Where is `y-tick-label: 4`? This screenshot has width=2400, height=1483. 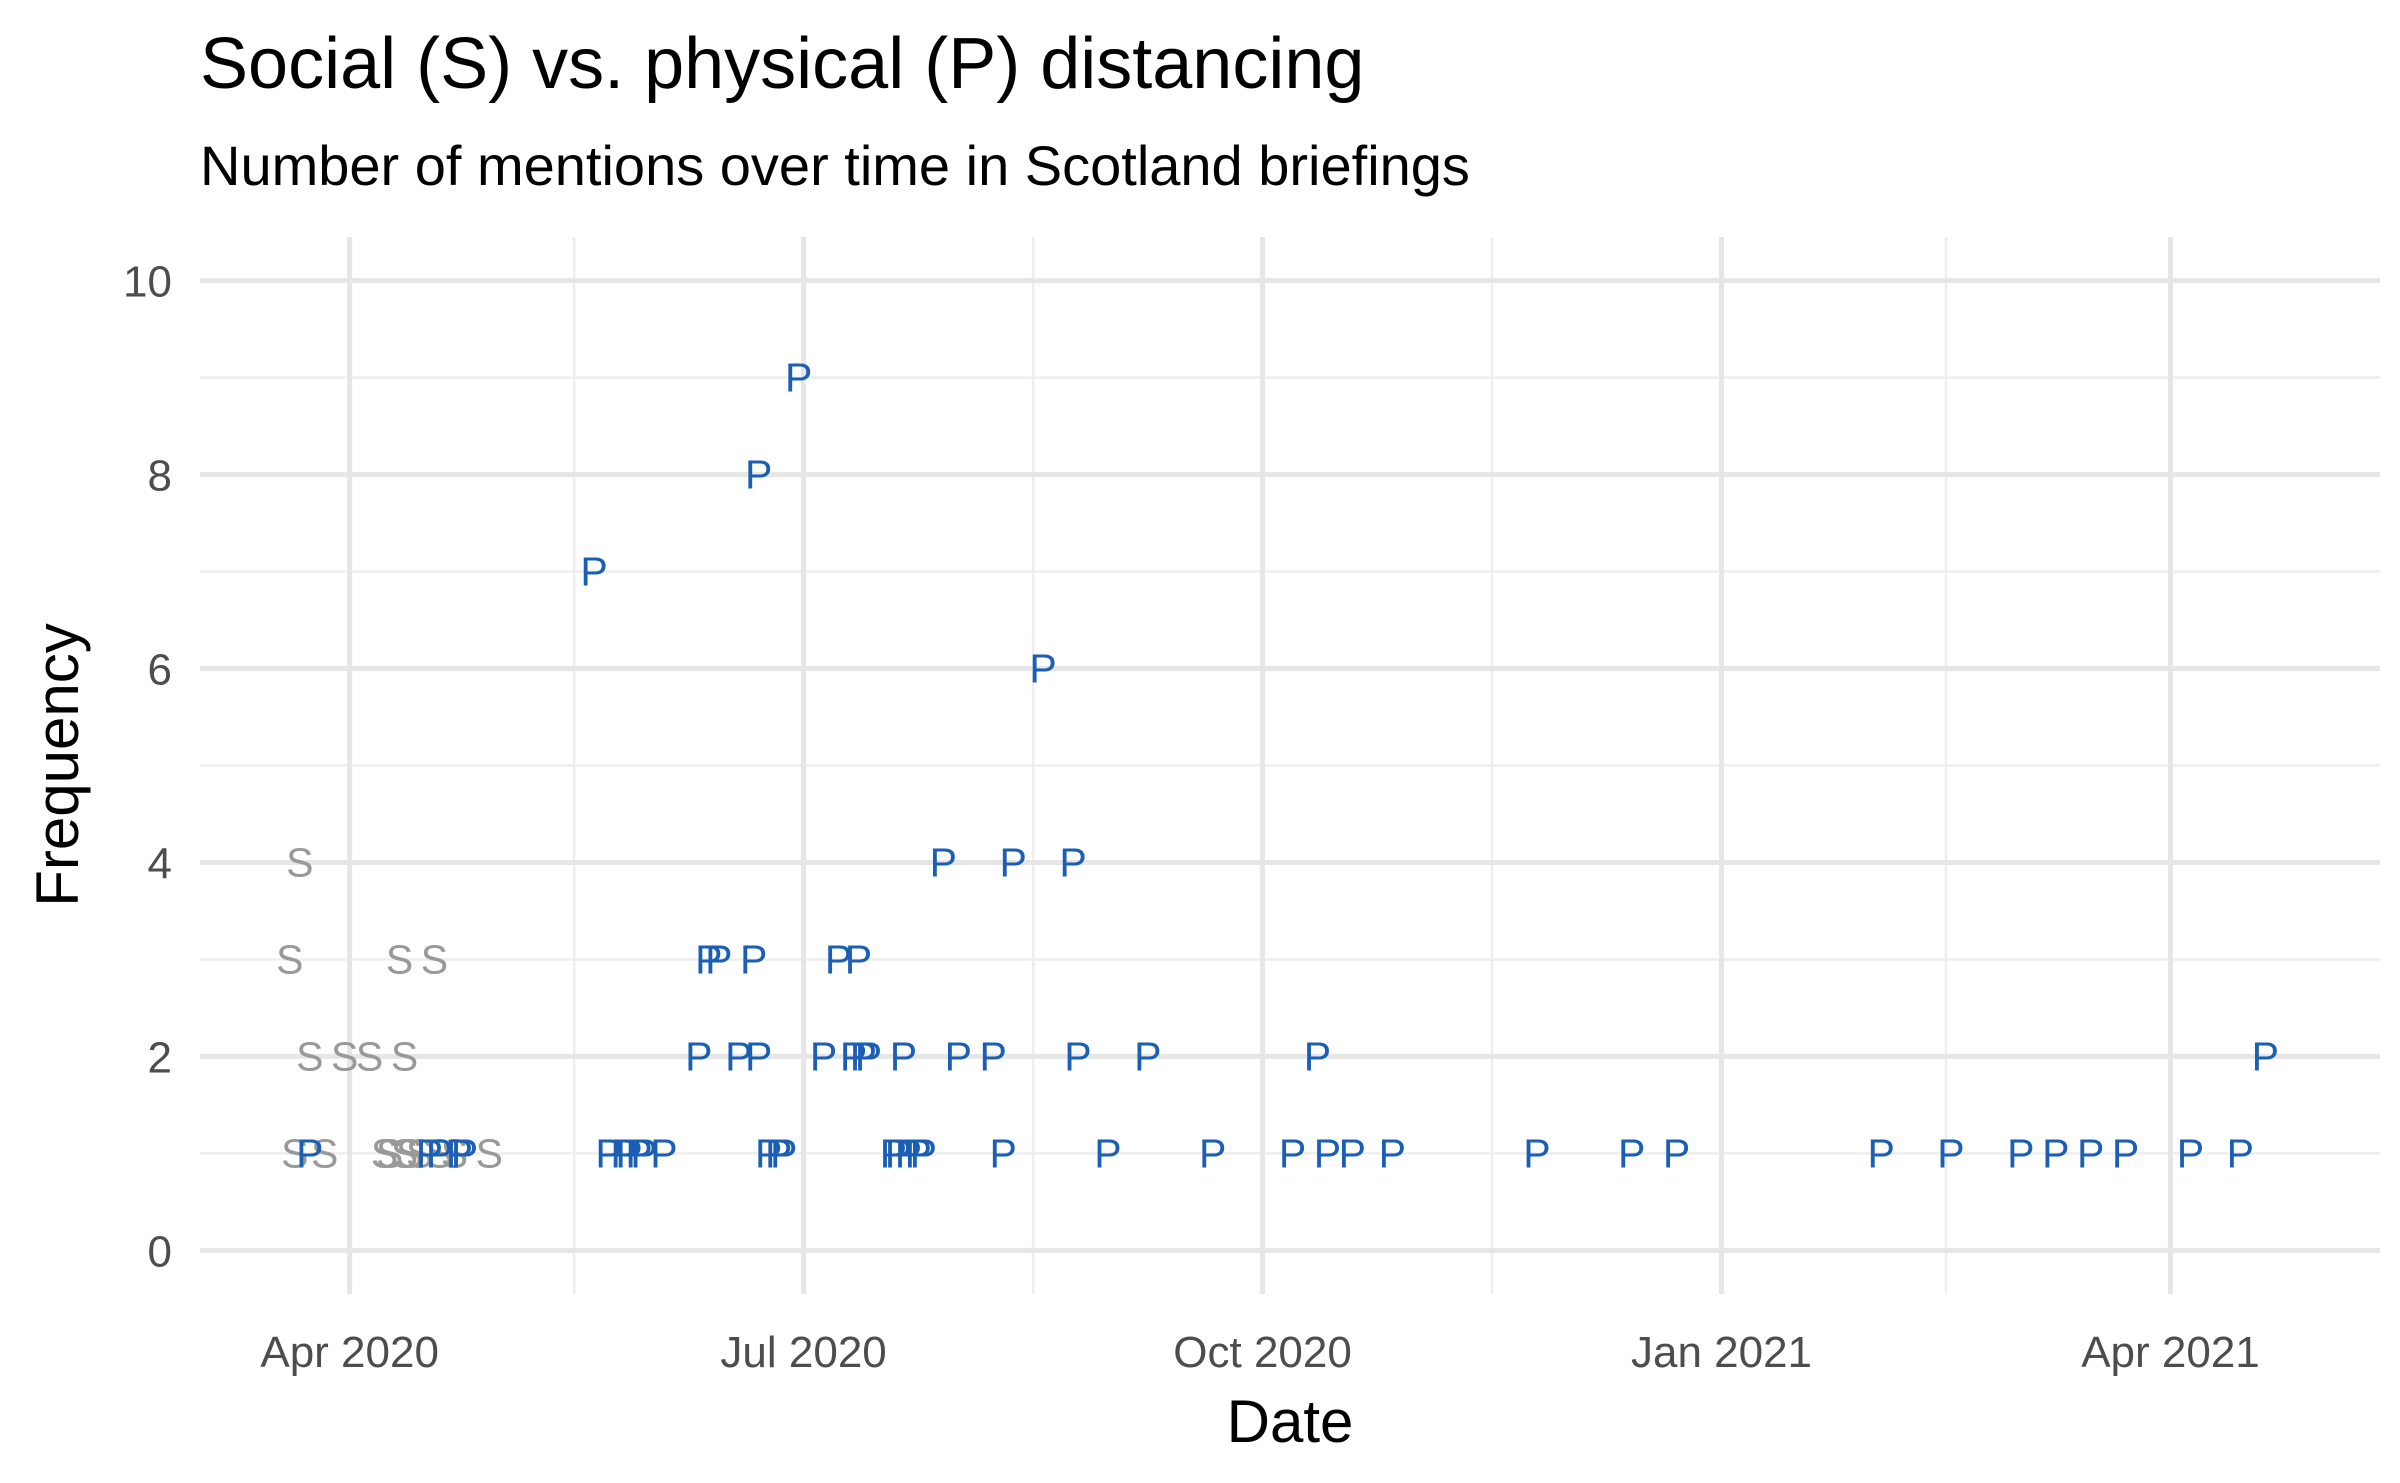 y-tick-label: 4 is located at coordinates (160, 863).